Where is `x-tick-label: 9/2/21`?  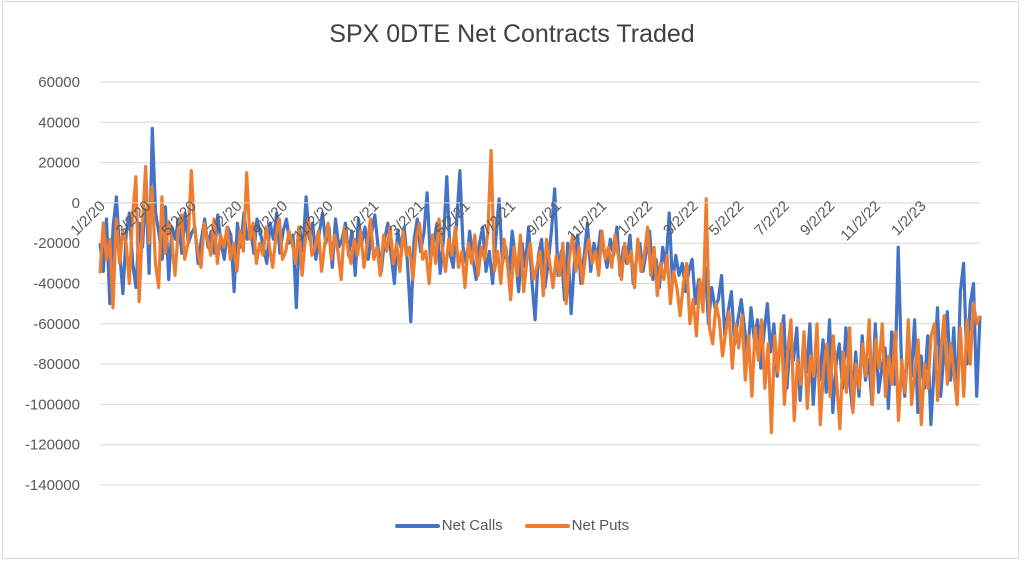
x-tick-label: 9/2/21 is located at coordinates (544, 219).